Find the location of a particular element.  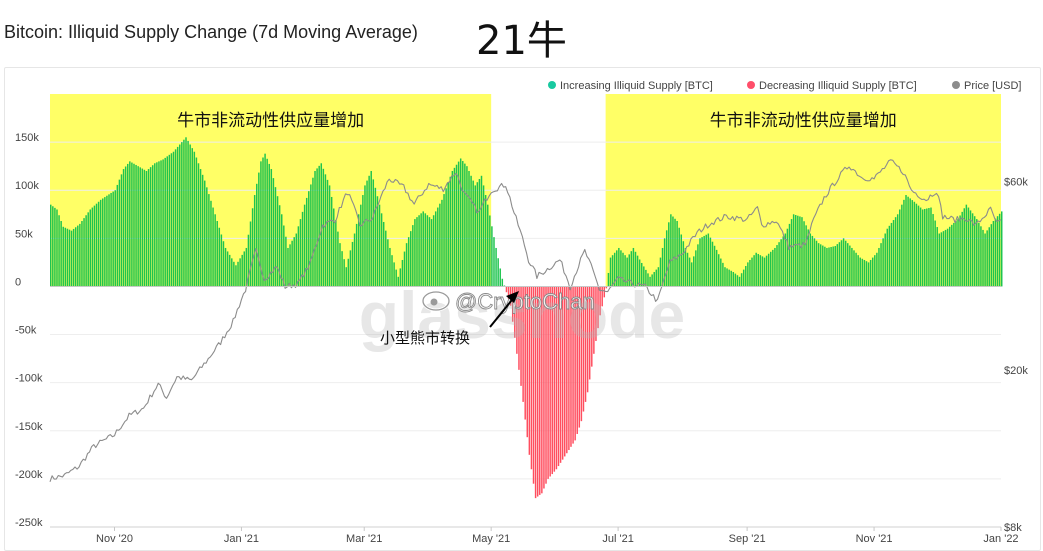

y-tick-label: 150k is located at coordinates (27, 138).